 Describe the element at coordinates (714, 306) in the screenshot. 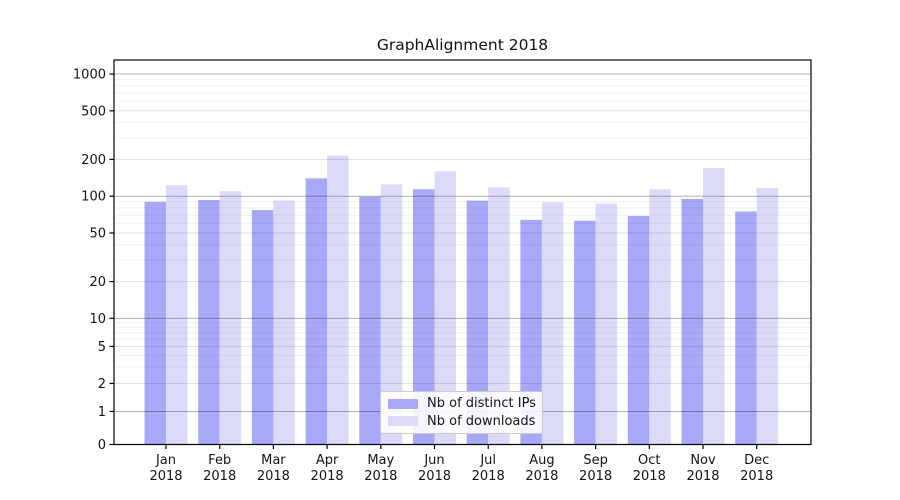

I see `bar-downloads-nov` at that location.